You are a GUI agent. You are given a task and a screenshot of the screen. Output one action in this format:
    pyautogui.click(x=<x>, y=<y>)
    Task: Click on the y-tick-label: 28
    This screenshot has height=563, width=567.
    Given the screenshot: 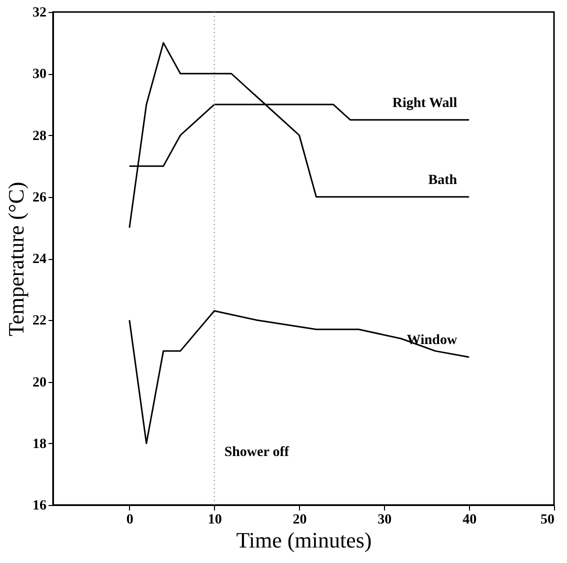 What is the action you would take?
    pyautogui.click(x=39, y=136)
    